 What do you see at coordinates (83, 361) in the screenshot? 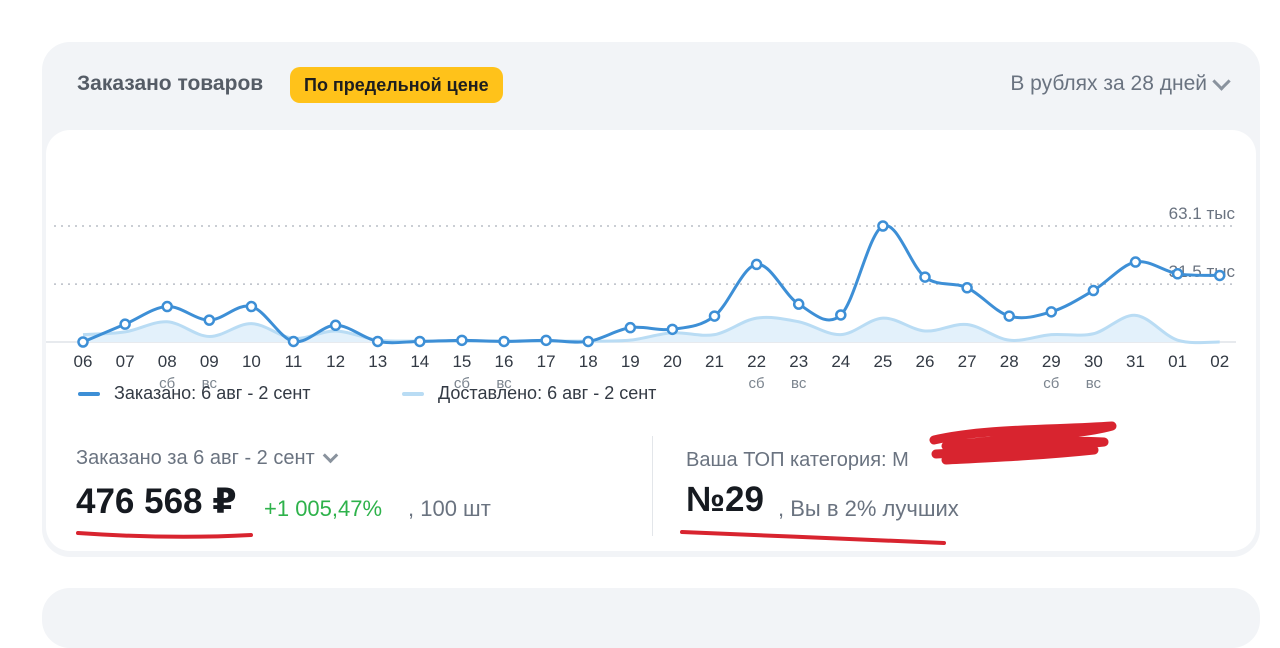
I see `x-tick-label: 06` at bounding box center [83, 361].